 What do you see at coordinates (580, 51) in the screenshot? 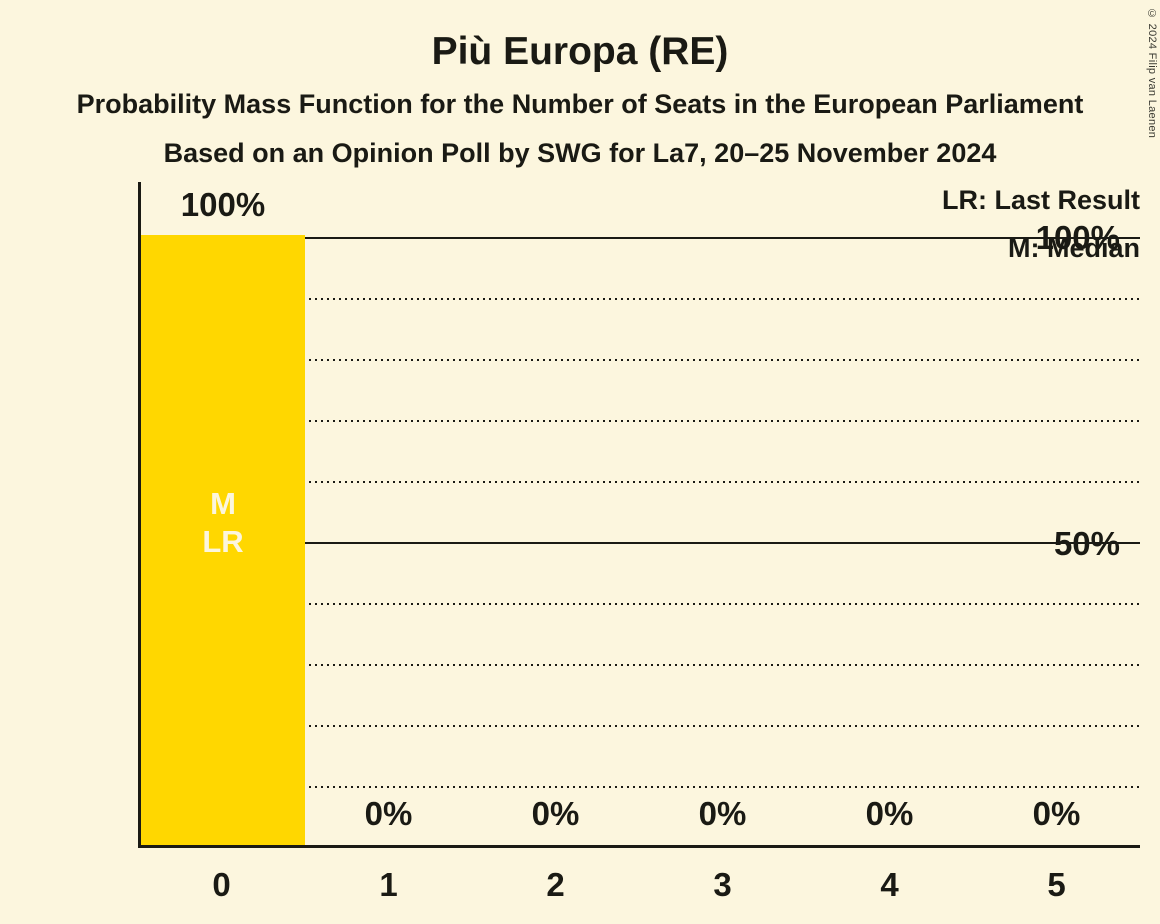
I see `page-title: Più Europa (RE)` at bounding box center [580, 51].